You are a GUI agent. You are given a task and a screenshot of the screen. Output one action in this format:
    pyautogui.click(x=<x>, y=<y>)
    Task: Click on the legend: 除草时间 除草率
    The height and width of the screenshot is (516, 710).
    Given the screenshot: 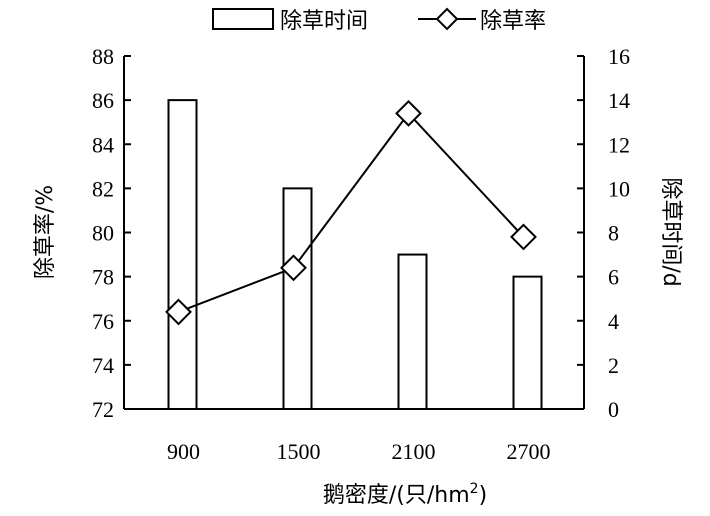 What is the action you would take?
    pyautogui.click(x=379, y=20)
    